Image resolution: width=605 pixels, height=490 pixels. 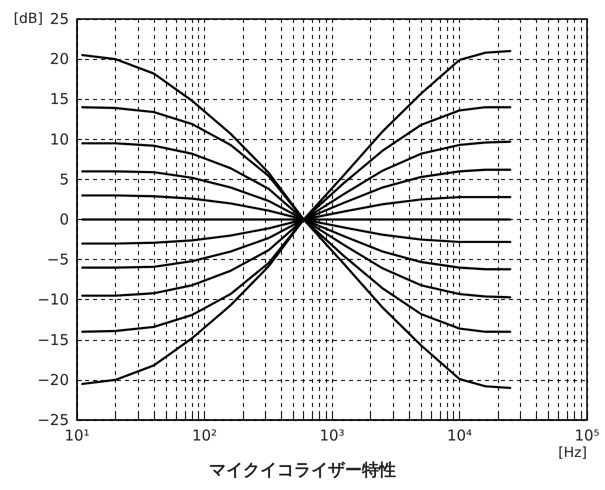 What do you see at coordinates (53, 339) in the screenshot?
I see `y-tick-label: −15` at bounding box center [53, 339].